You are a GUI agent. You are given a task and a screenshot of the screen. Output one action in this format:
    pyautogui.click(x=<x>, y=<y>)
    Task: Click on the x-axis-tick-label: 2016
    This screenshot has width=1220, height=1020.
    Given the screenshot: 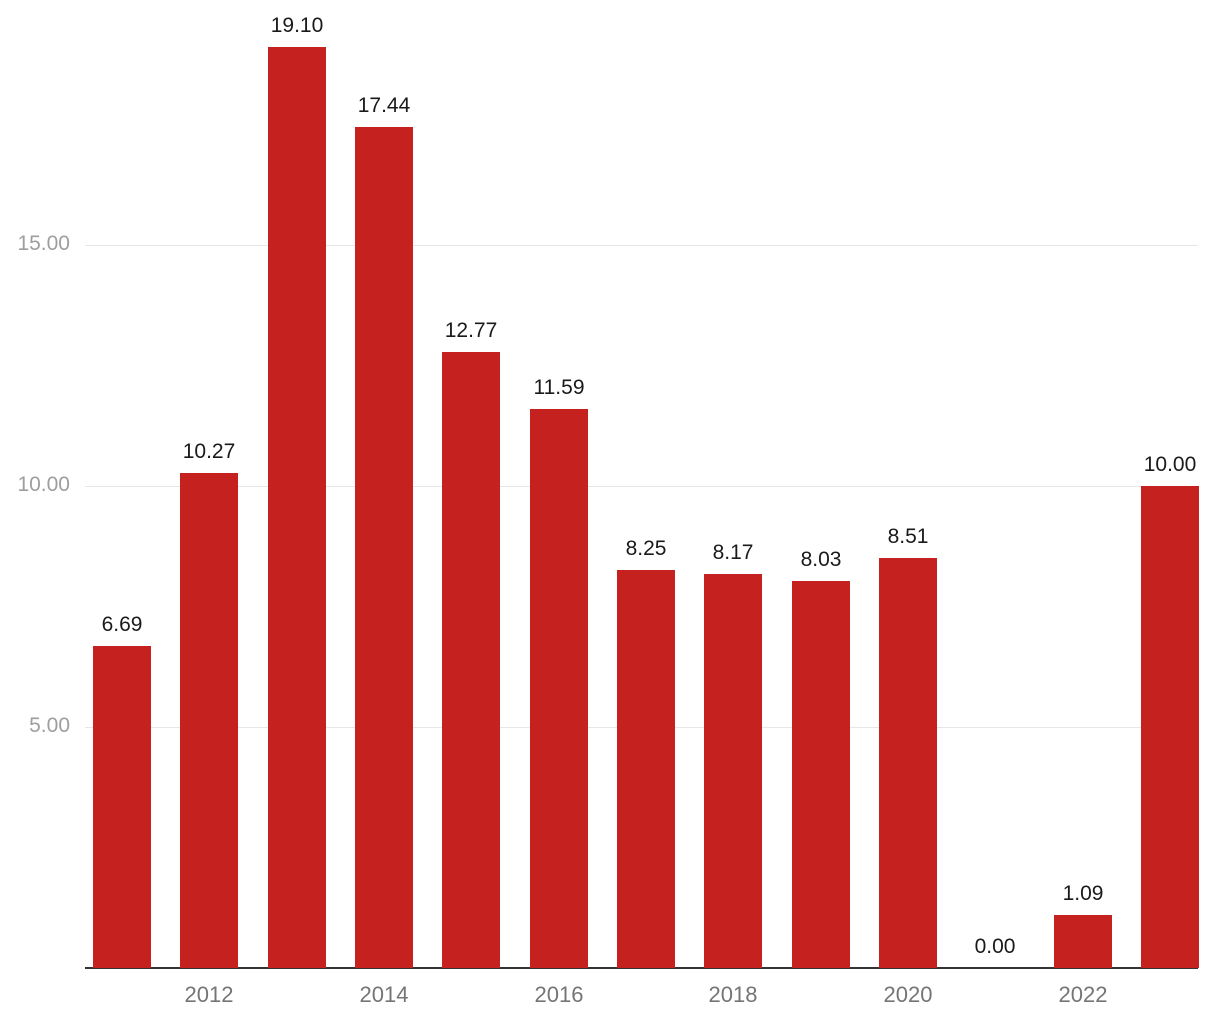 What is the action you would take?
    pyautogui.click(x=559, y=994)
    